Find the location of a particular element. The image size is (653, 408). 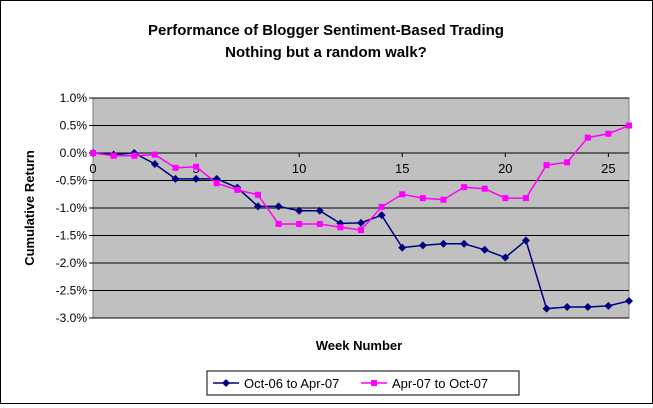

x-tick-label: 0 is located at coordinates (92, 168).